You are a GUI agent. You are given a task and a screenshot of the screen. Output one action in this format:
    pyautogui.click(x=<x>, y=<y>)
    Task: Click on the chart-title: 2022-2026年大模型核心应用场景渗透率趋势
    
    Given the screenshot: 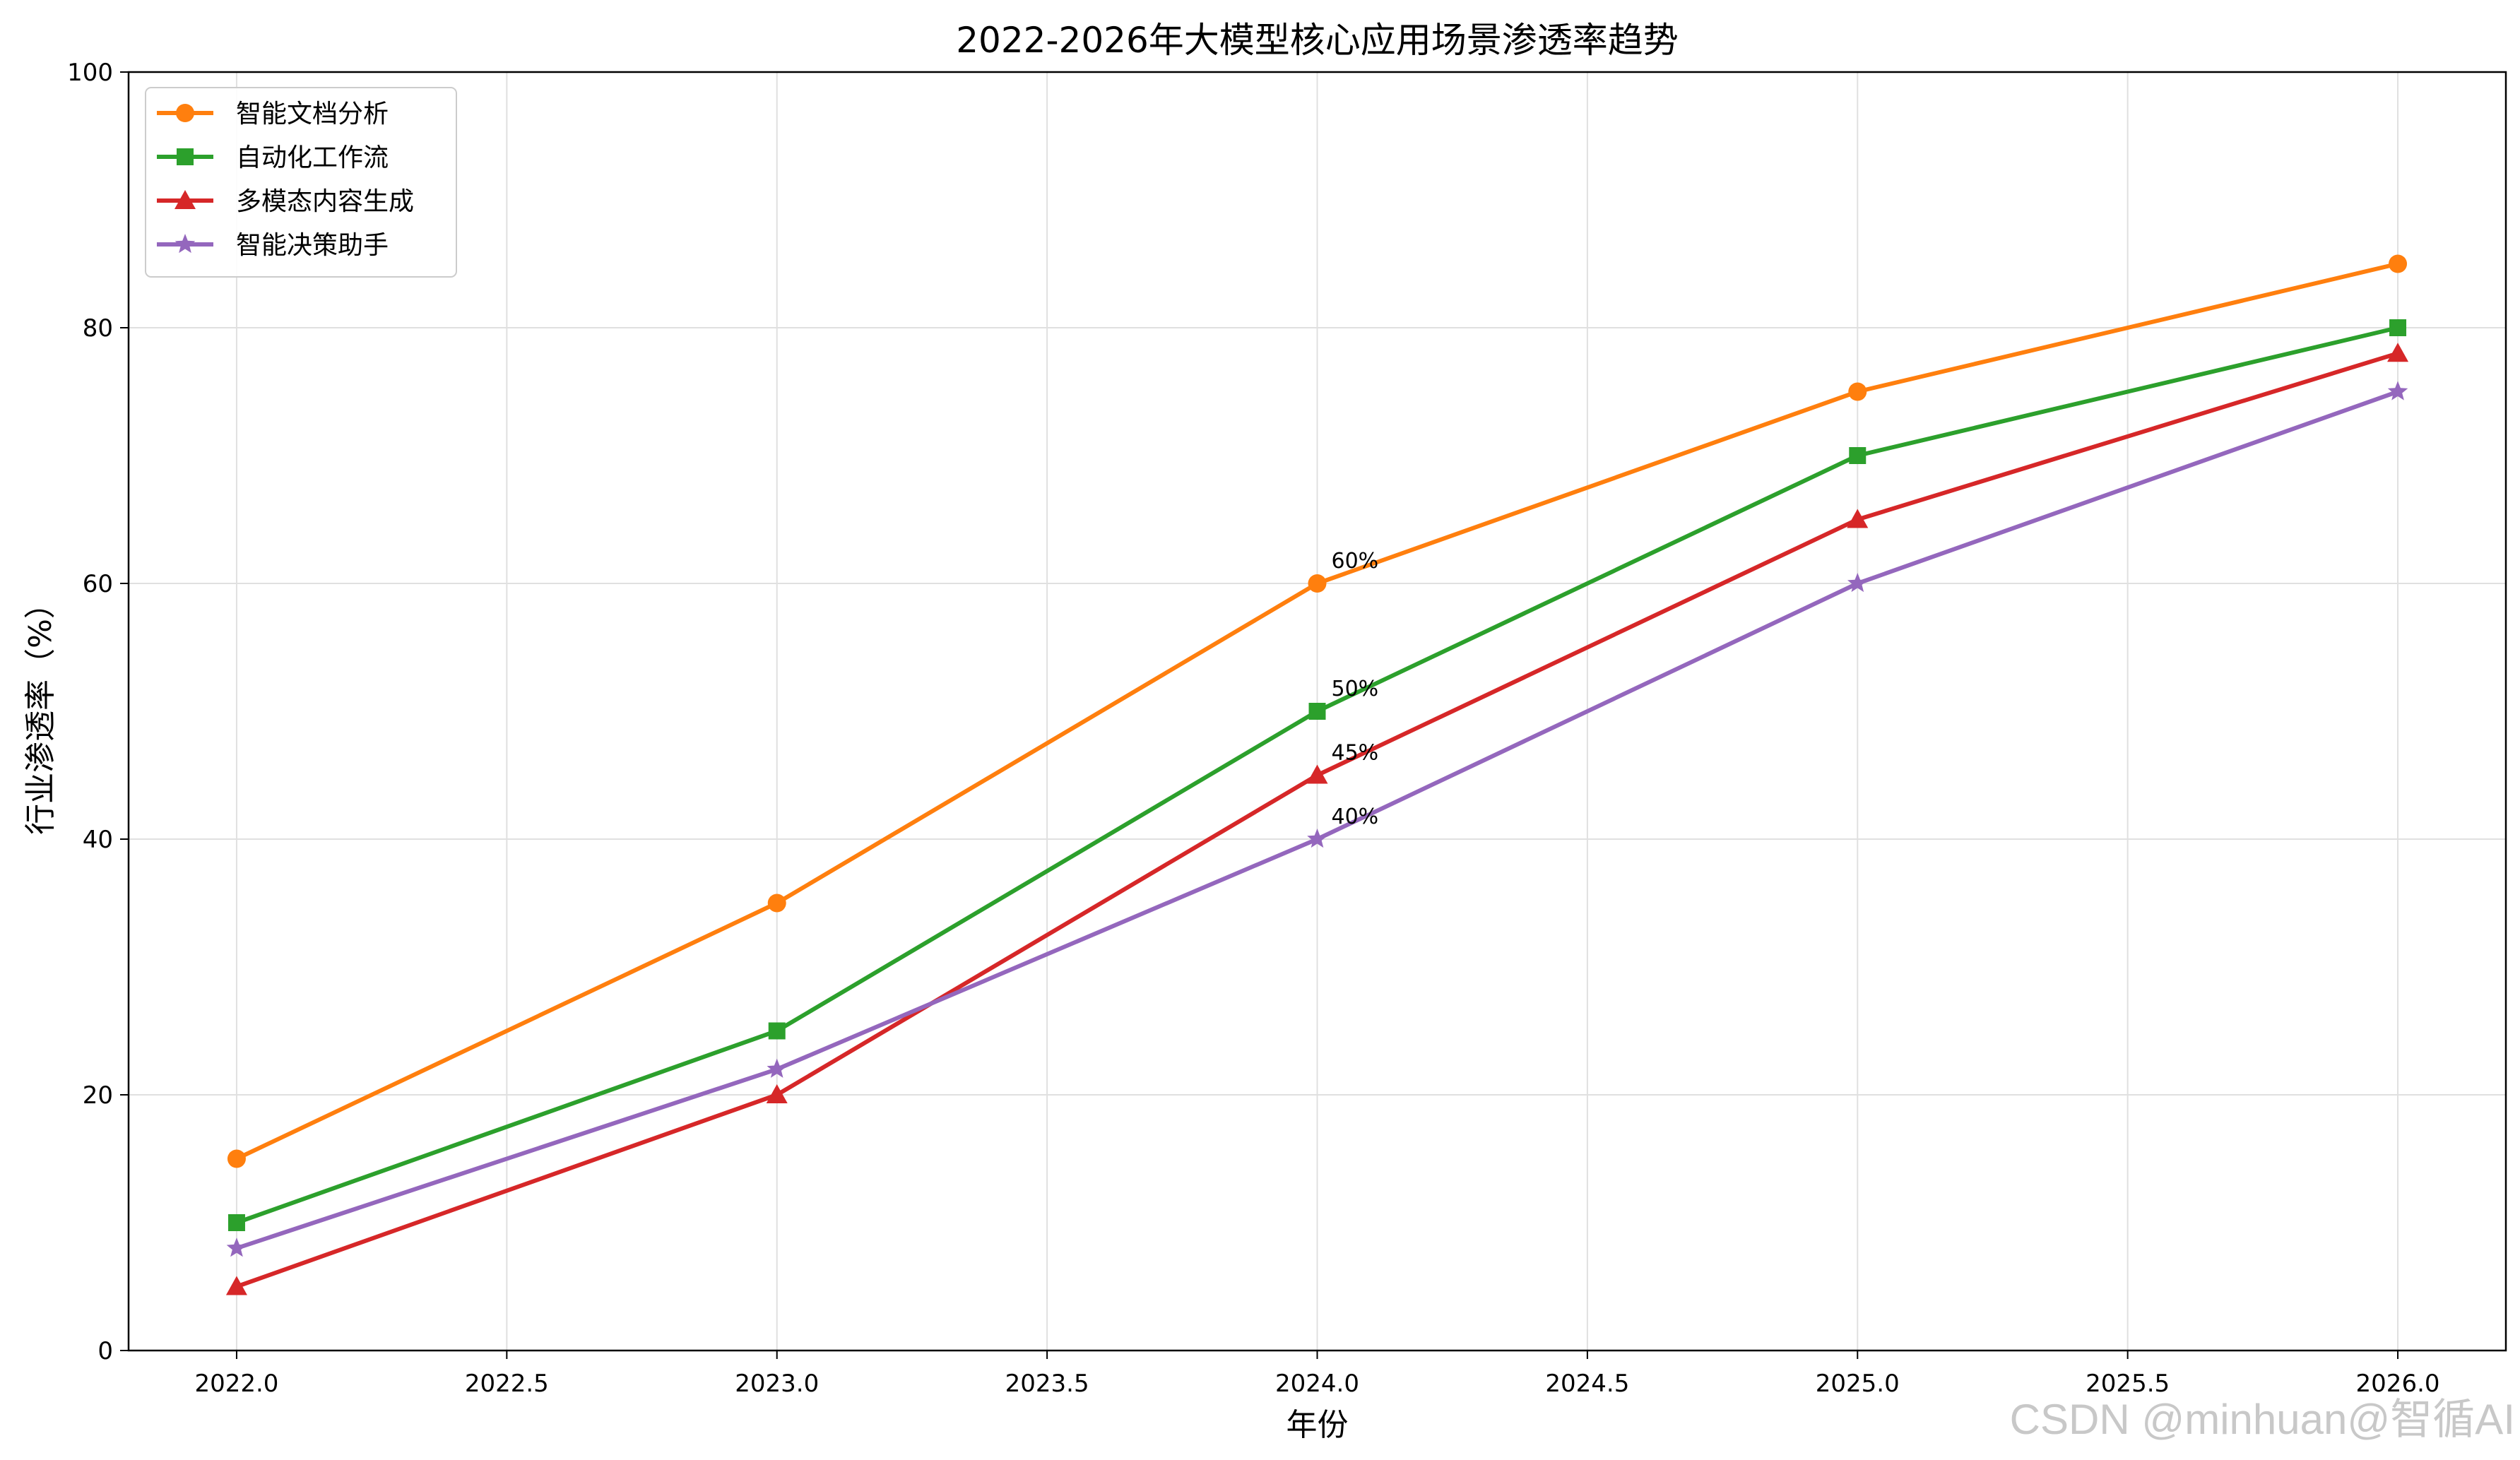 What is the action you would take?
    pyautogui.click(x=1317, y=40)
    